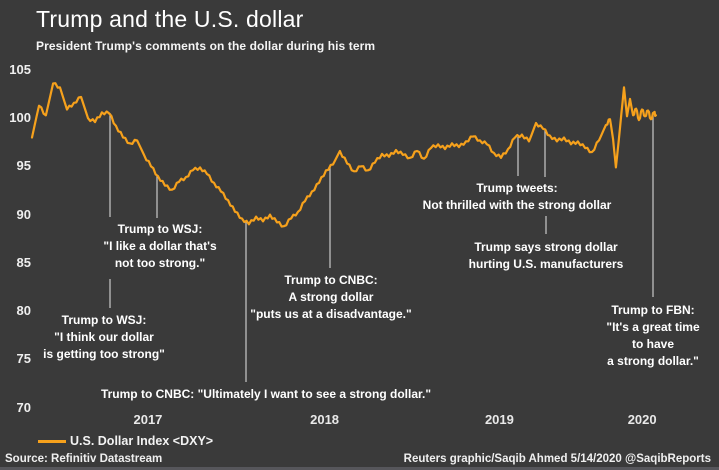  I want to click on source-note: Source: Refinitiv Datastream, so click(84, 459).